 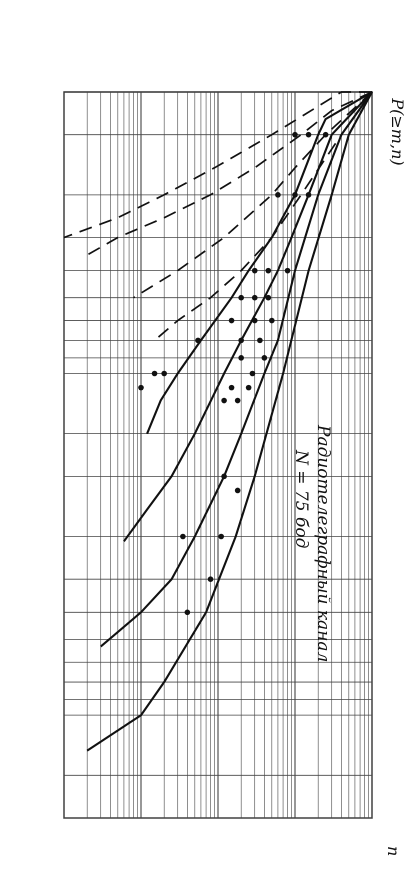 I want to click on annotation-group: Радиотелеграфный канал N = 75 бод, so click(x=312, y=543).